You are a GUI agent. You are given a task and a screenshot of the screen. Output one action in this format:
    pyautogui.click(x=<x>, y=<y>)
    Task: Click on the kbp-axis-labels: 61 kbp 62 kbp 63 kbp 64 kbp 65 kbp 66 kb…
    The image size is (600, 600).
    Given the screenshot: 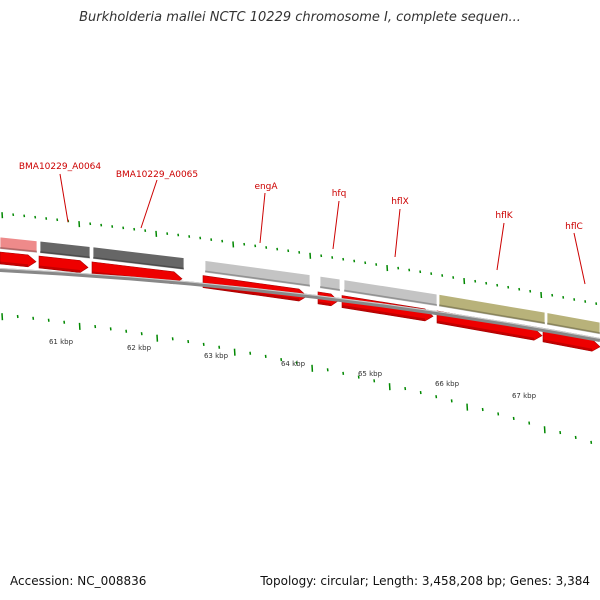 What is the action you would take?
    pyautogui.click(x=293, y=369)
    